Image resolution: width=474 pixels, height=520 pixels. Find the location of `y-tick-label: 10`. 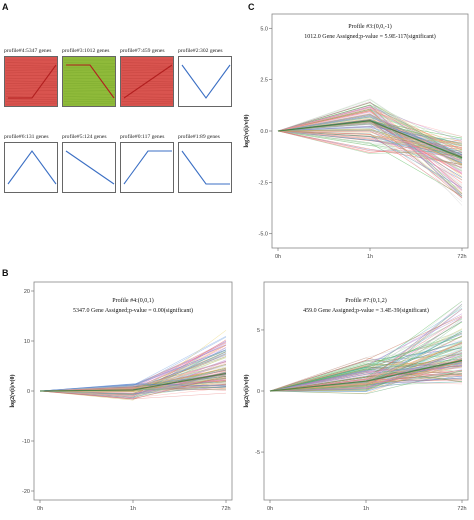

y-tick-label: 10 is located at coordinates (27, 342).